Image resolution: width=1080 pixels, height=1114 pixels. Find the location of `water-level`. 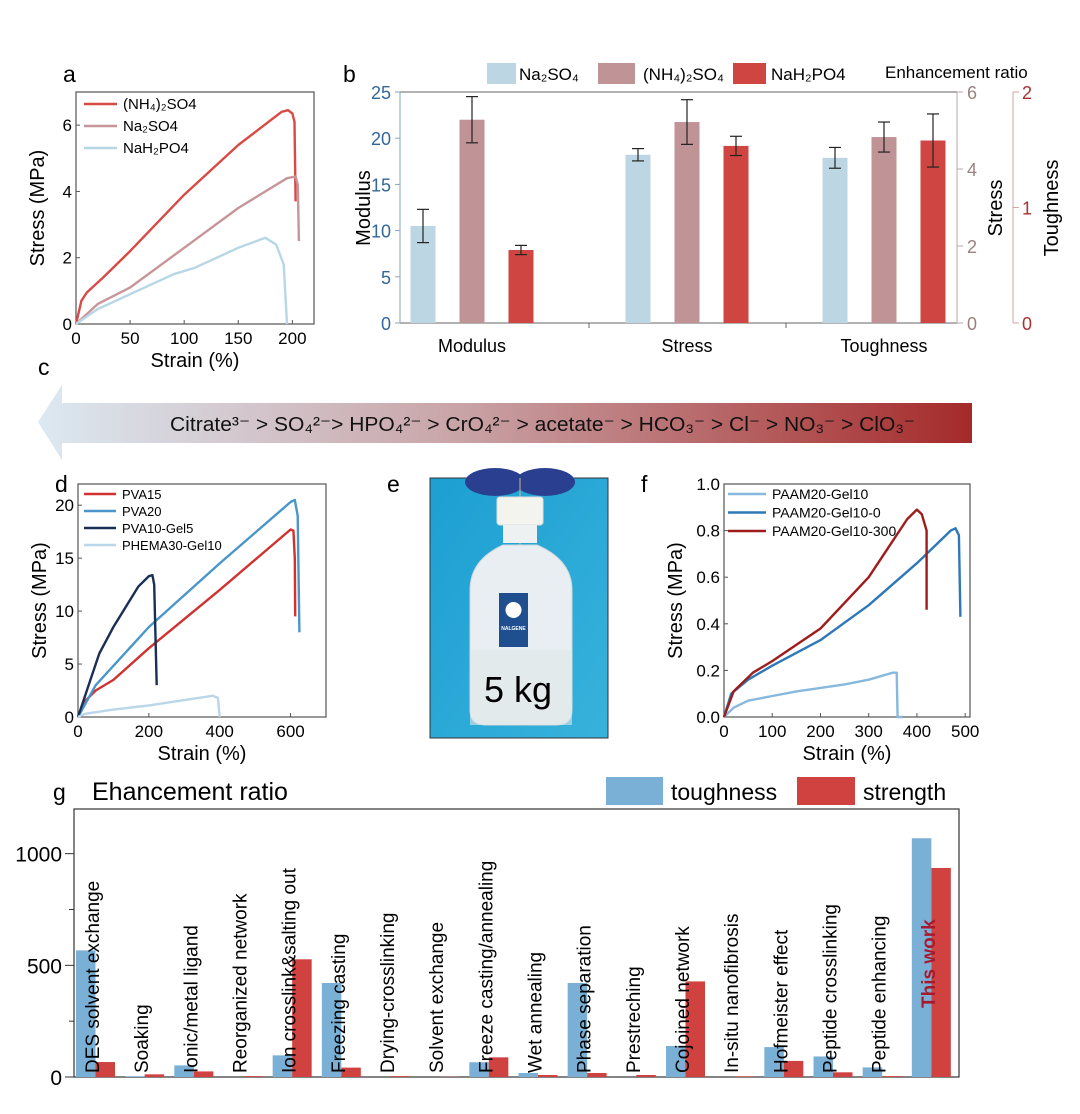

water-level is located at coordinates (521, 687).